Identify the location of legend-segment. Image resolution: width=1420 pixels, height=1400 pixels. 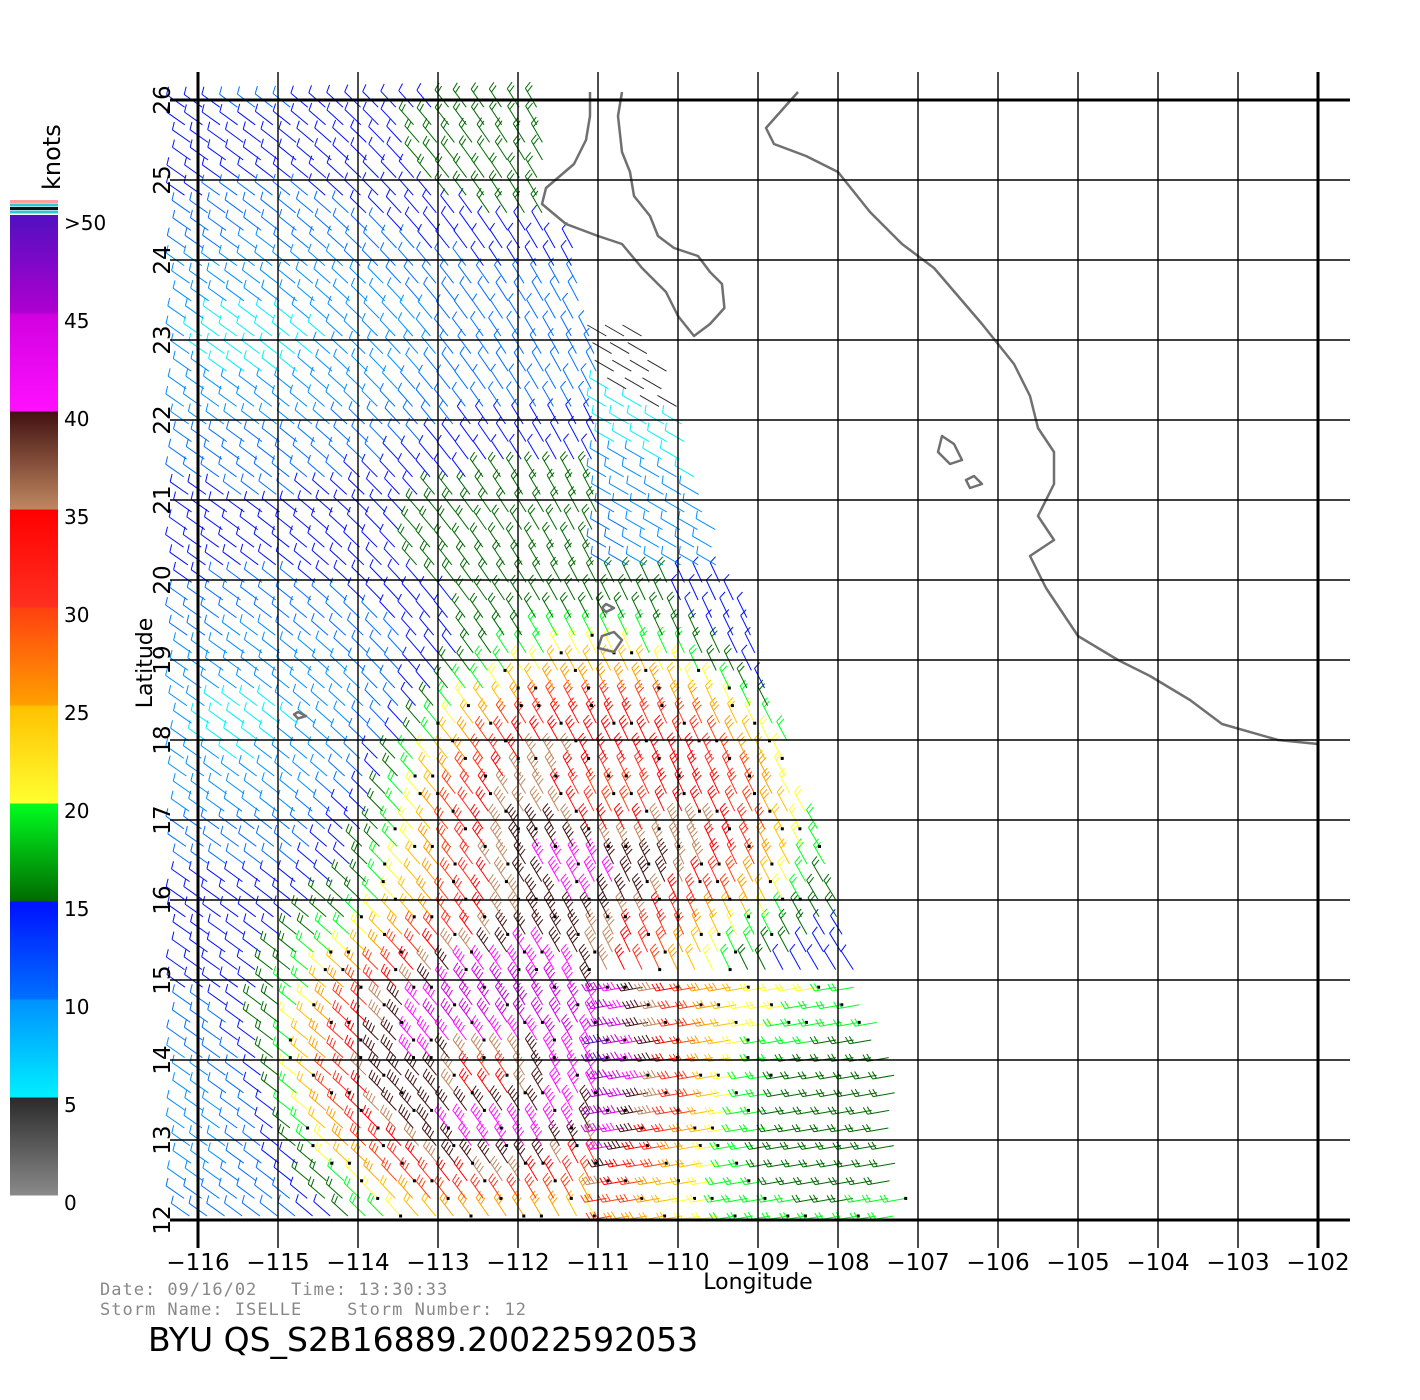
(34, 1146).